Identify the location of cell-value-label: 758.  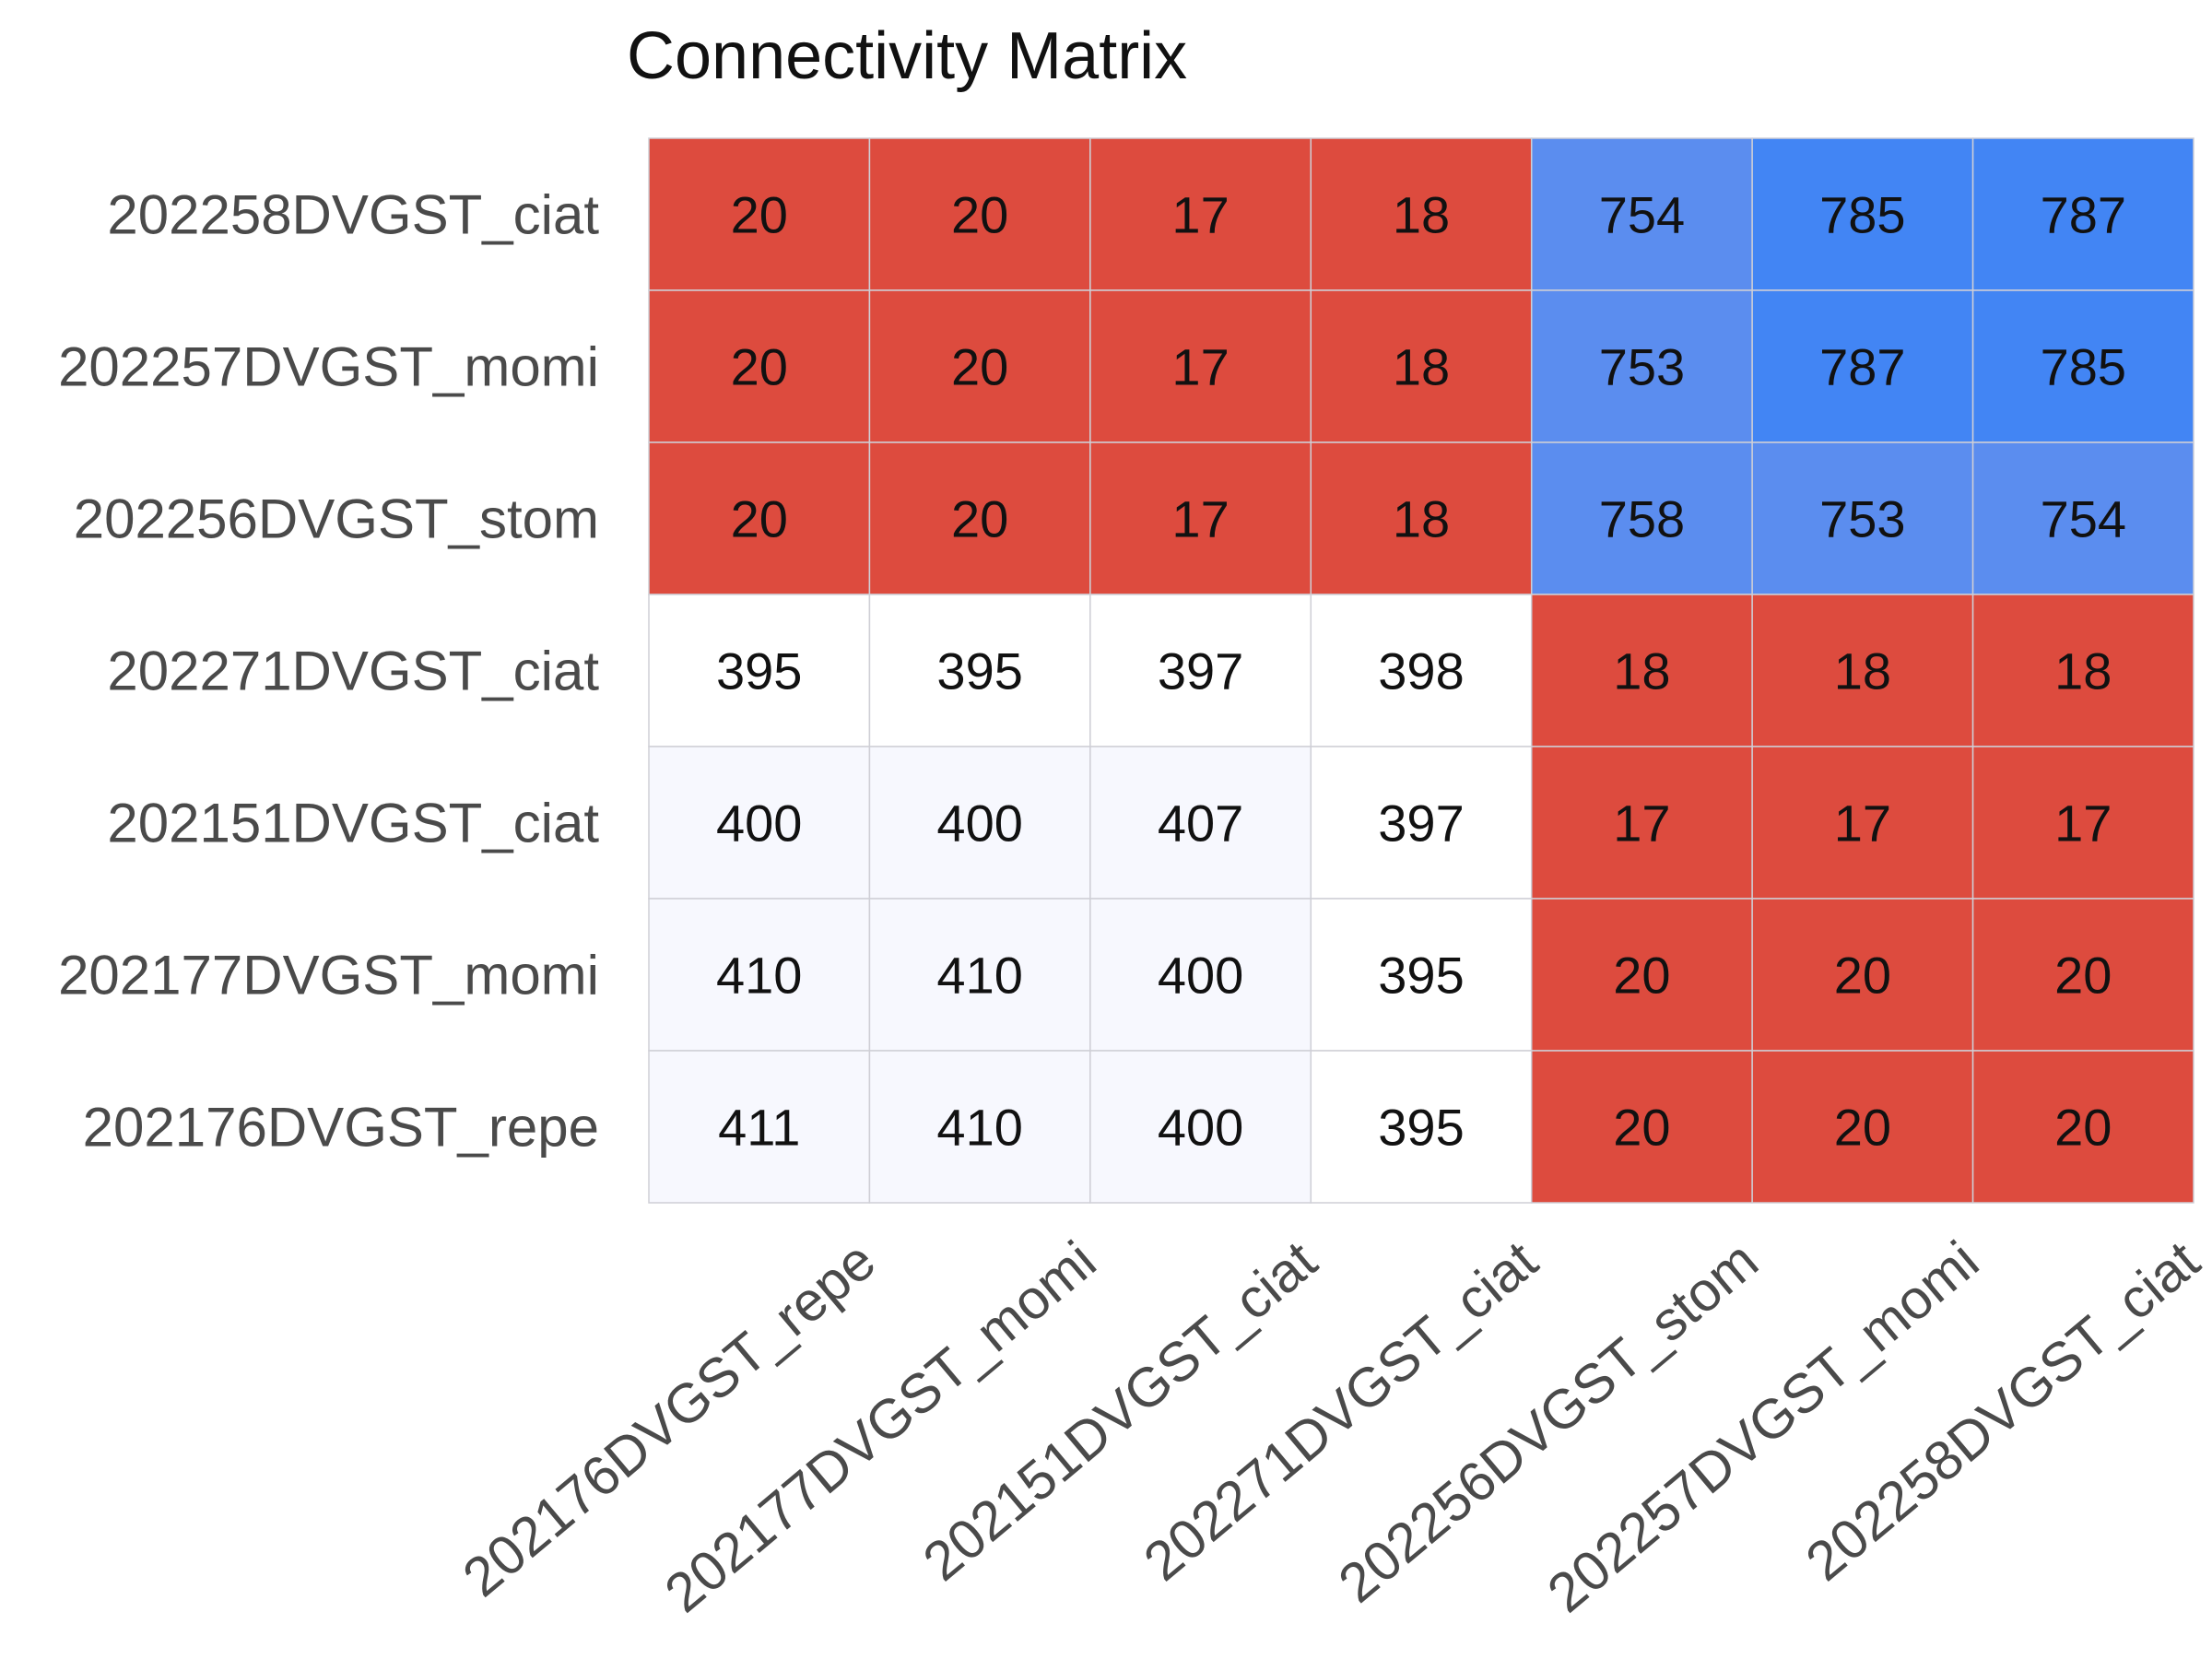
(1642, 519).